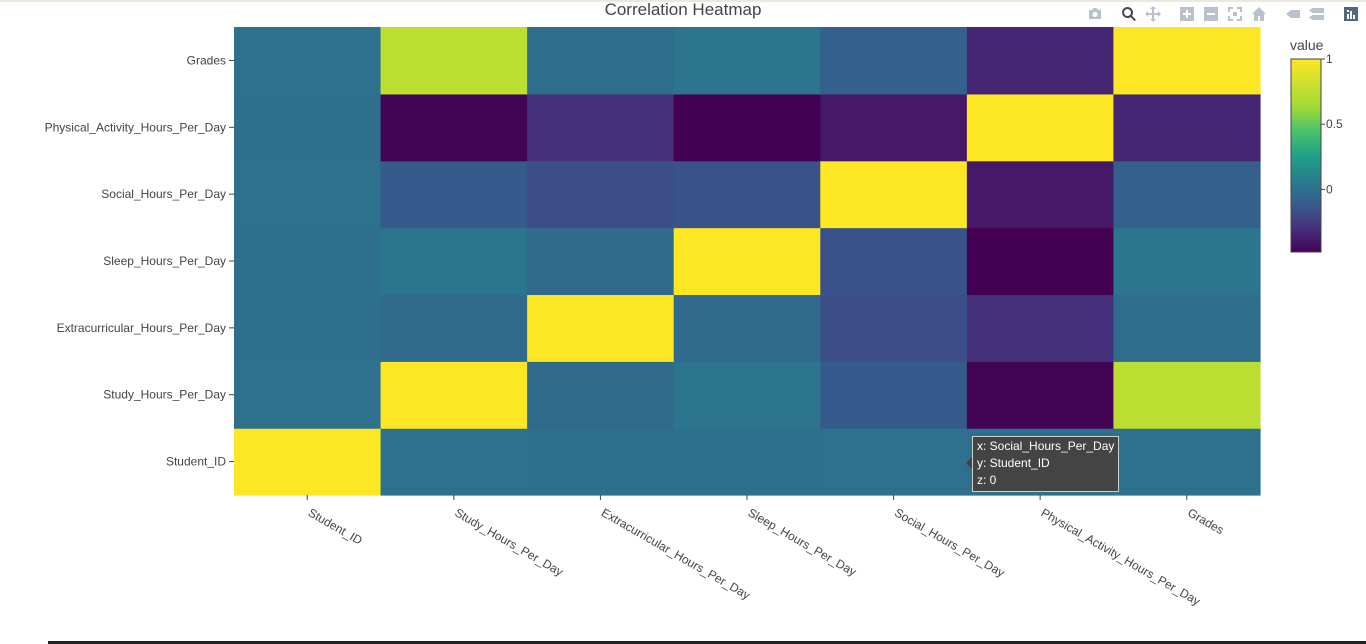 The height and width of the screenshot is (644, 1366). I want to click on y-tick-label: Extracurricular_Hours_Per_Day, so click(141, 328).